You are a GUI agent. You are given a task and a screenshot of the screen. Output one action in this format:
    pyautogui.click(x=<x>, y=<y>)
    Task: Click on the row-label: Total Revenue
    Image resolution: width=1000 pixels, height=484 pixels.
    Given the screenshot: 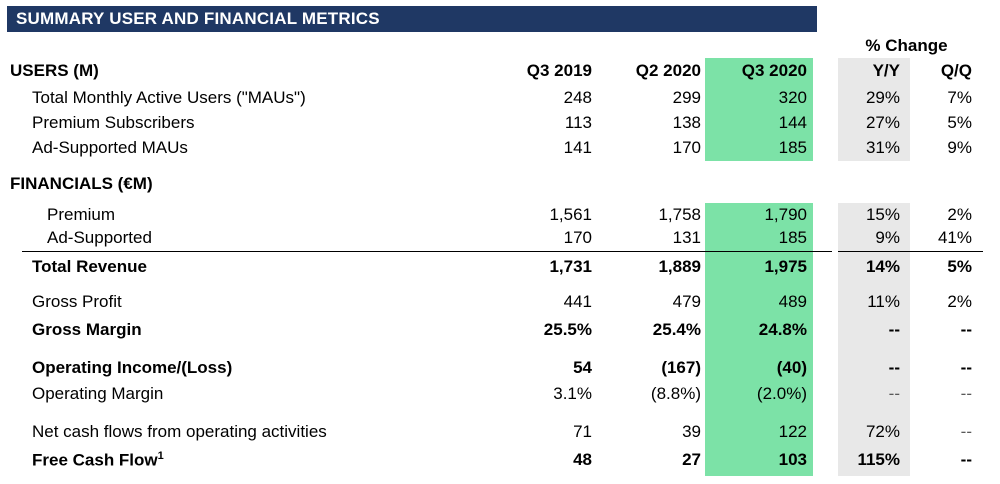 What is the action you would take?
    pyautogui.click(x=245, y=267)
    